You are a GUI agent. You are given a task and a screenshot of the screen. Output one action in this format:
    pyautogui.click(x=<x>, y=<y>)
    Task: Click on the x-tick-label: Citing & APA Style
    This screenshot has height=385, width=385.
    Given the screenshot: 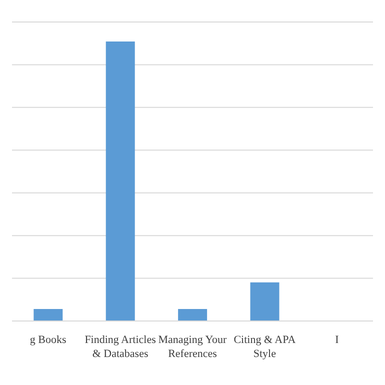 What is the action you would take?
    pyautogui.click(x=265, y=347)
    